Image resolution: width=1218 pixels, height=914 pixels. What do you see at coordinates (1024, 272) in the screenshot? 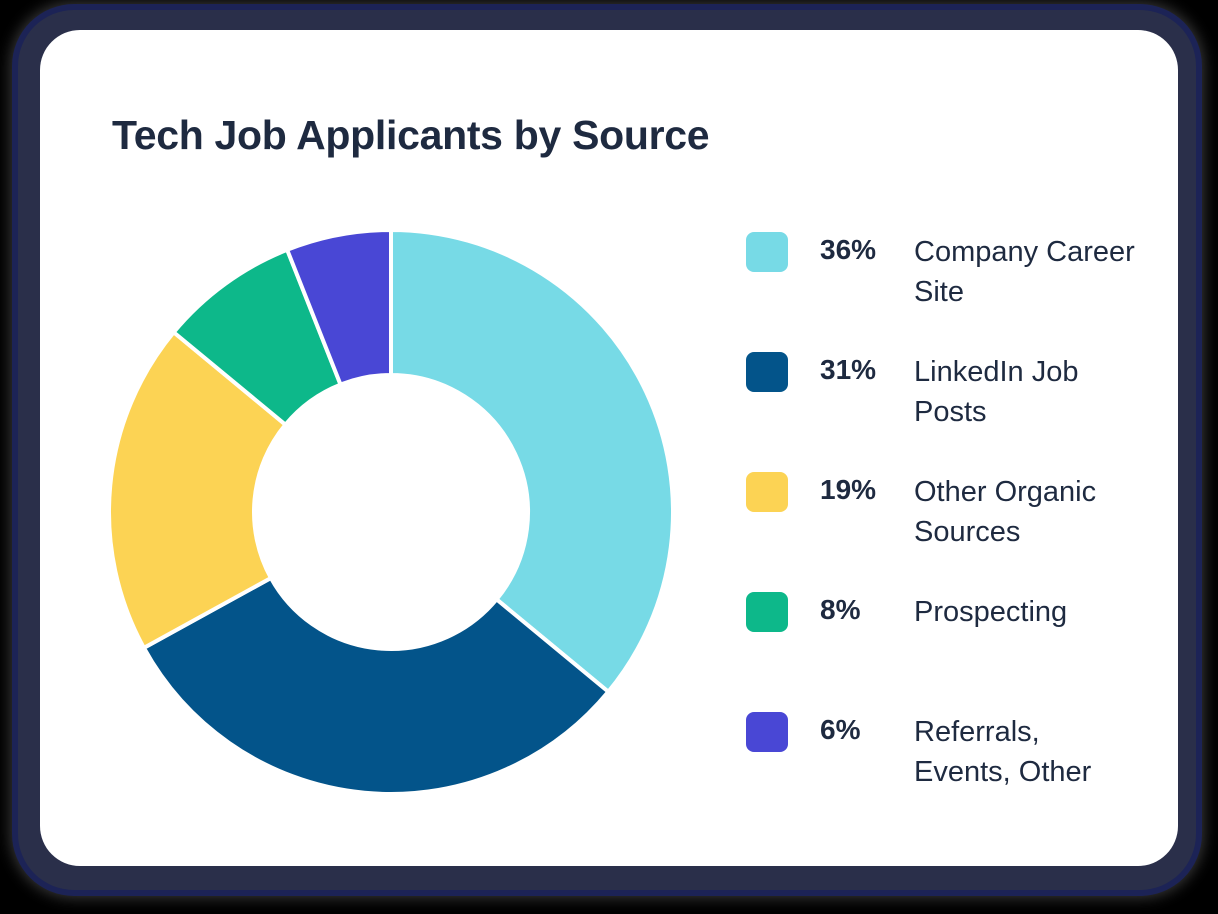
I see `legend-label: Company Career Site` at bounding box center [1024, 272].